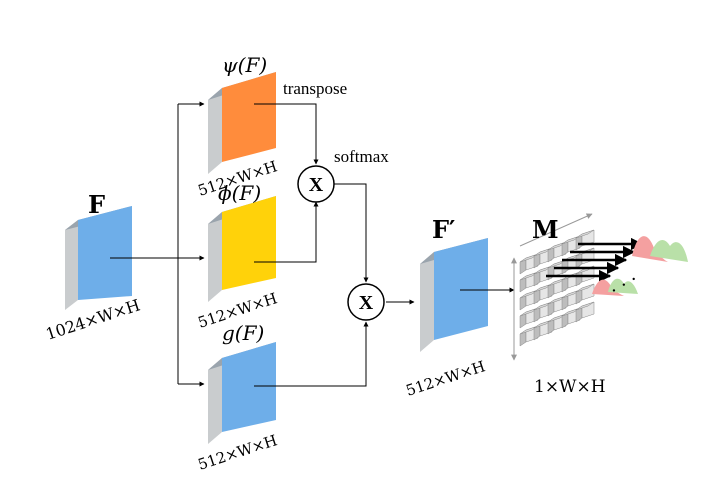  I want to click on g-feature-label: g(F), so click(243, 333).